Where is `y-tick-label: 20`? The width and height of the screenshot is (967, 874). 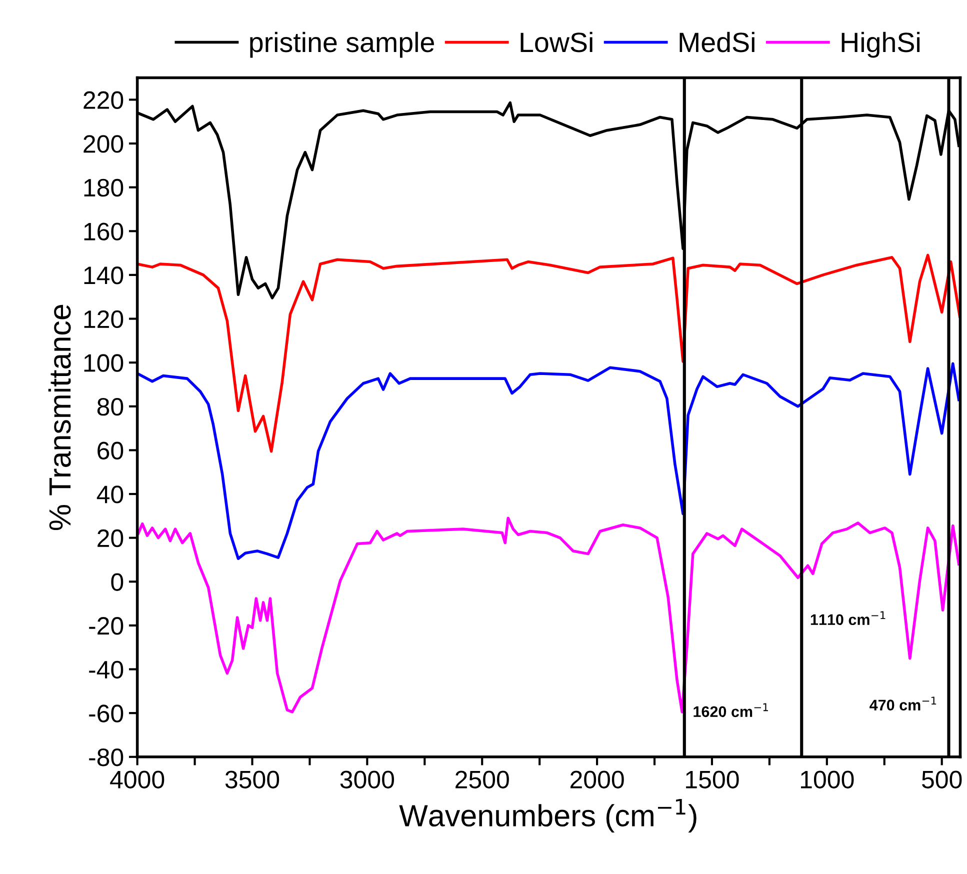 y-tick-label: 20 is located at coordinates (111, 538).